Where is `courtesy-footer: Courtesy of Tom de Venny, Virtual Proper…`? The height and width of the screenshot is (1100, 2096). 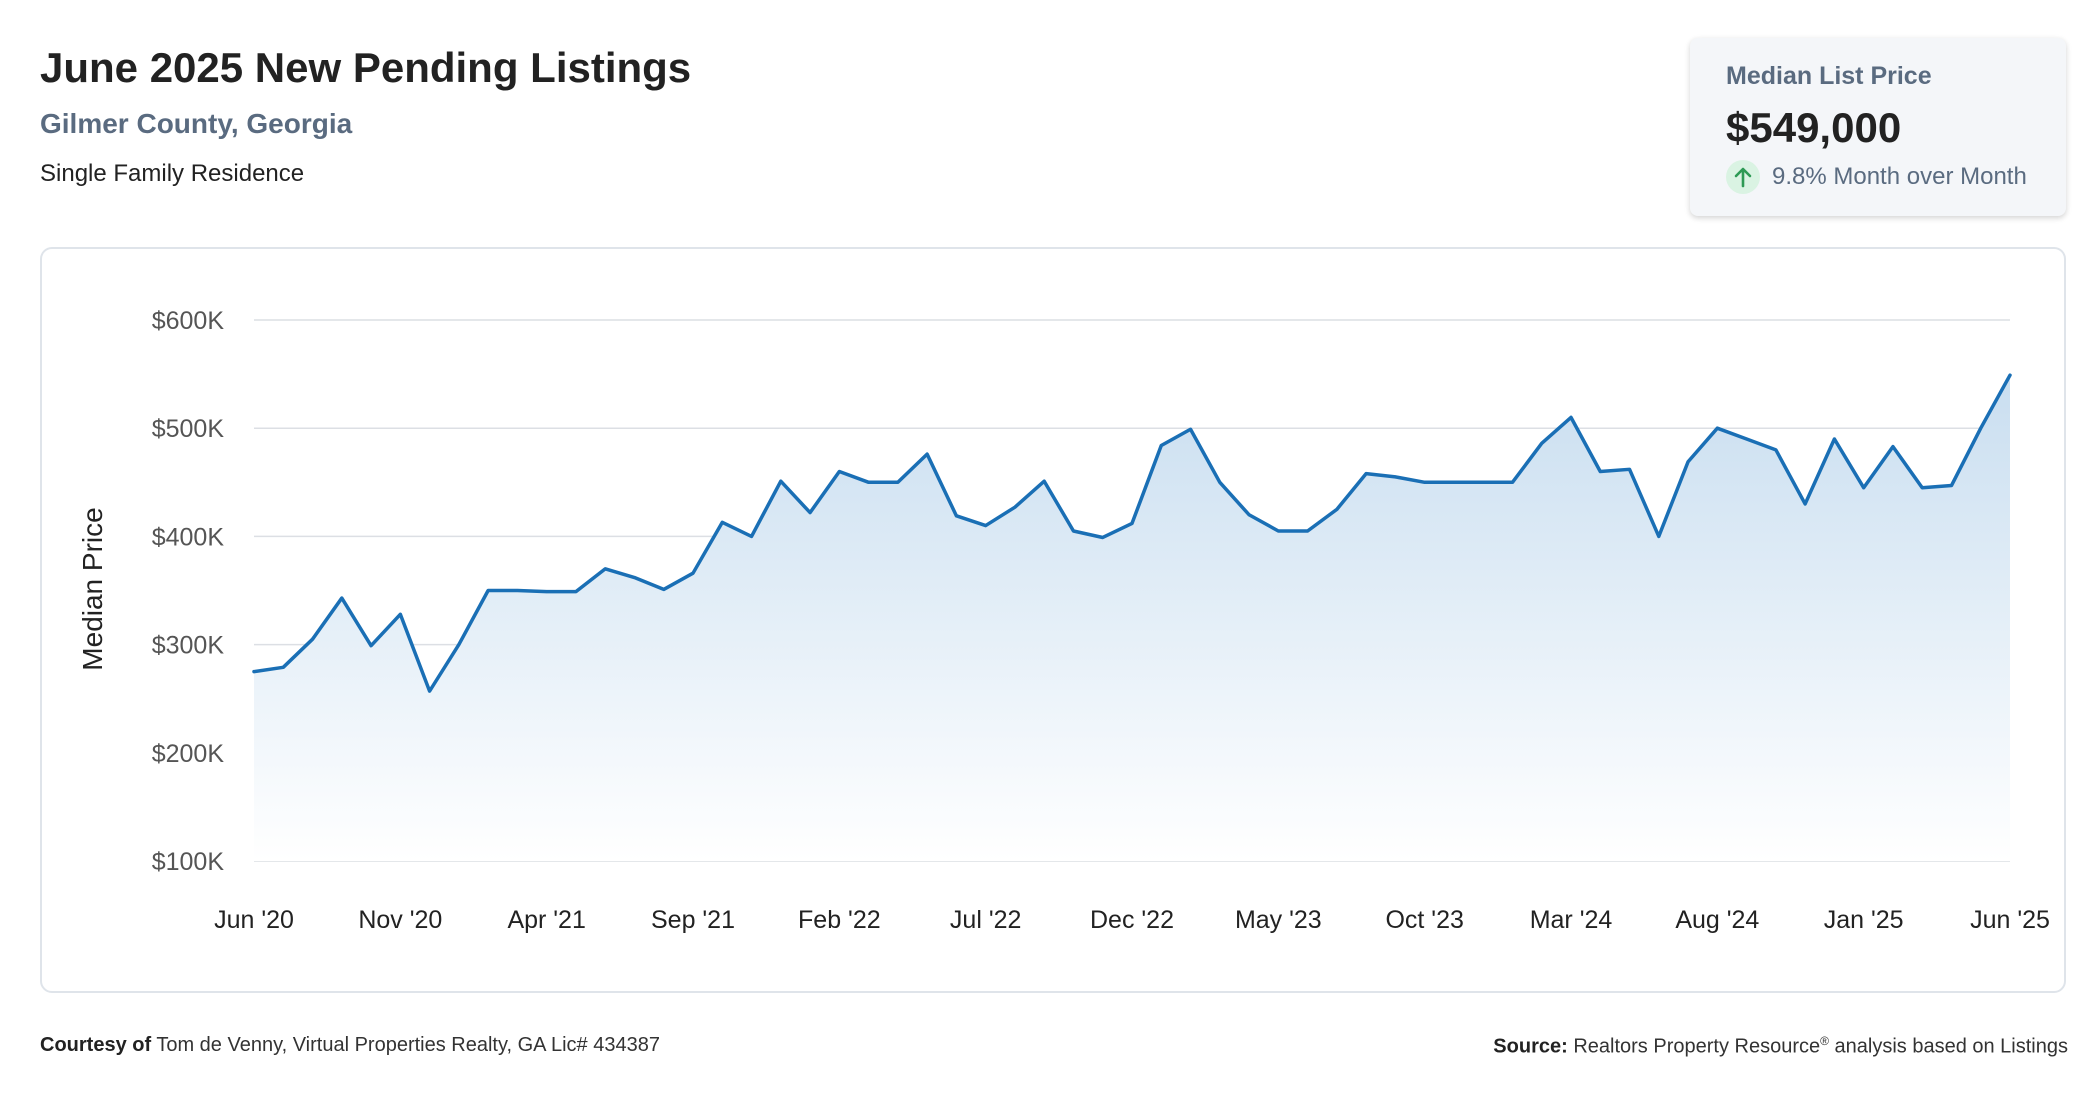
courtesy-footer: Courtesy of Tom de Venny, Virtual Proper… is located at coordinates (350, 1045).